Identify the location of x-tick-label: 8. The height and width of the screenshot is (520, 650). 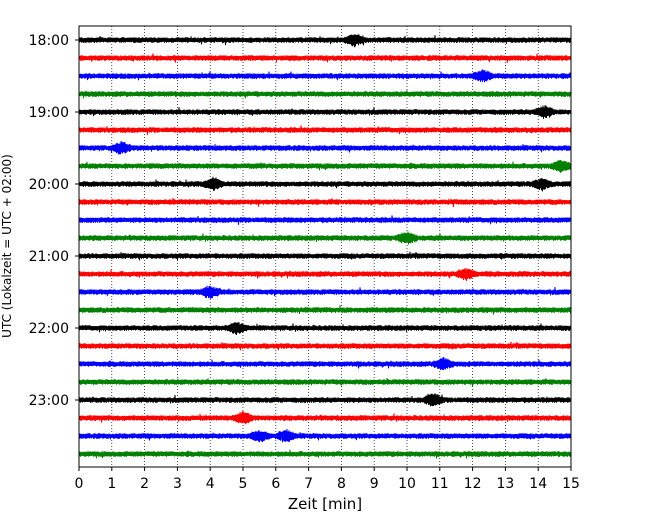
(341, 484).